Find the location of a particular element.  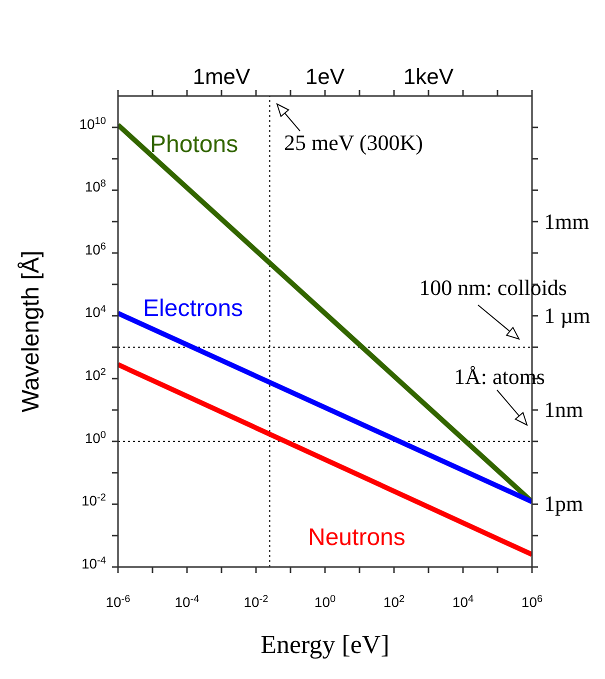

x-tick-label: 10$^{4}$ is located at coordinates (463, 602).